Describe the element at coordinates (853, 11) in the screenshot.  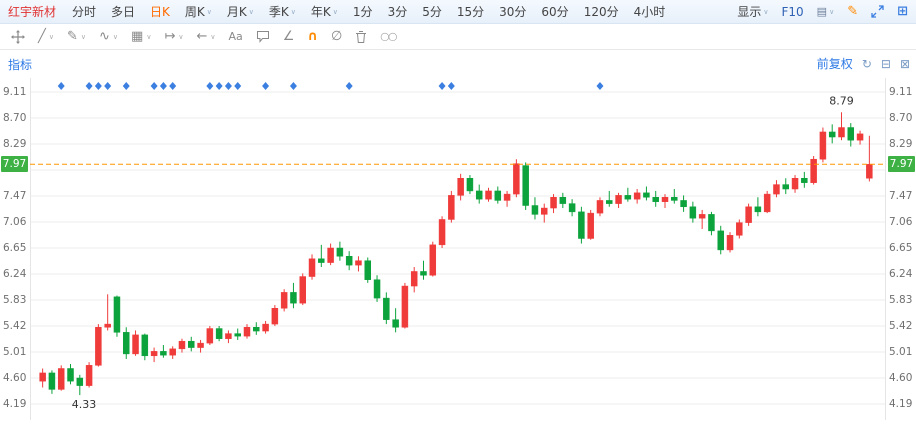
I see `edit-pen-icon: ✎` at that location.